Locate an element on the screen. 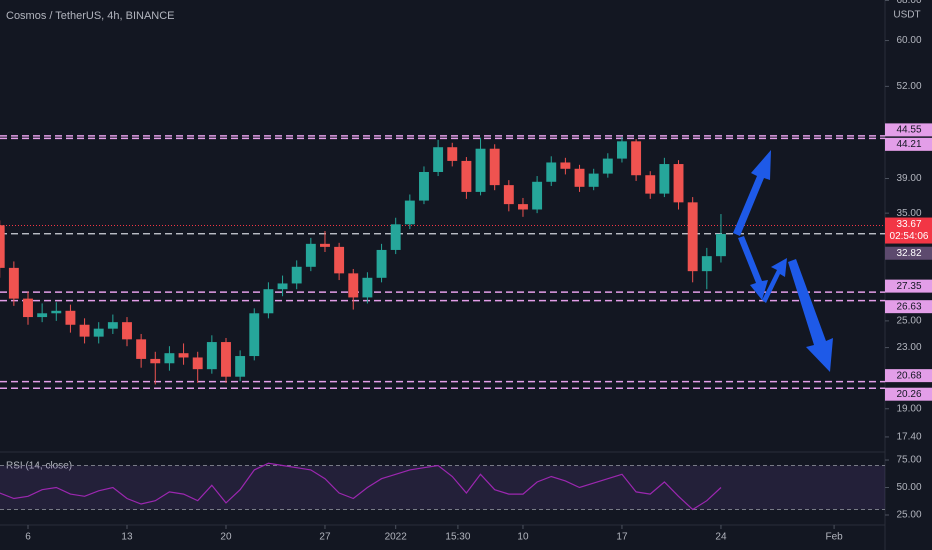  x-tick-label: 27 is located at coordinates (325, 537).